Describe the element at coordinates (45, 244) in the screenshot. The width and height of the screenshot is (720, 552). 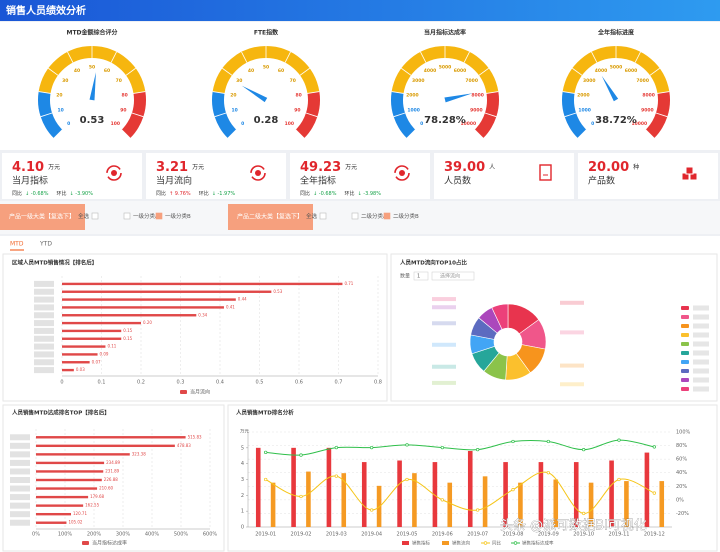
I see `tab: YTD` at that location.